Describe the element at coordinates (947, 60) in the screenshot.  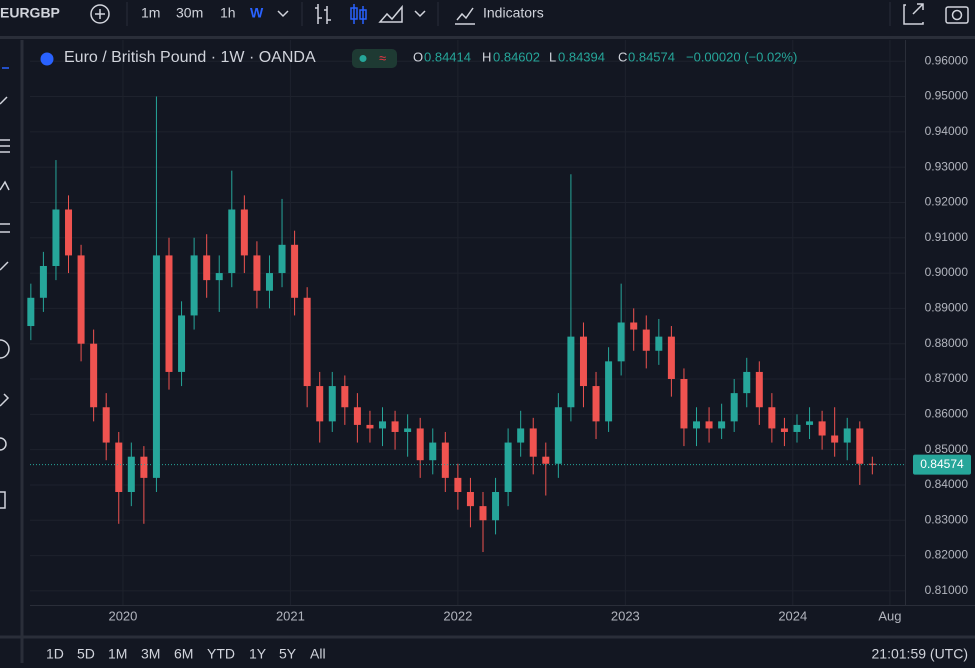
I see `y-tick-label: 0.96000` at that location.